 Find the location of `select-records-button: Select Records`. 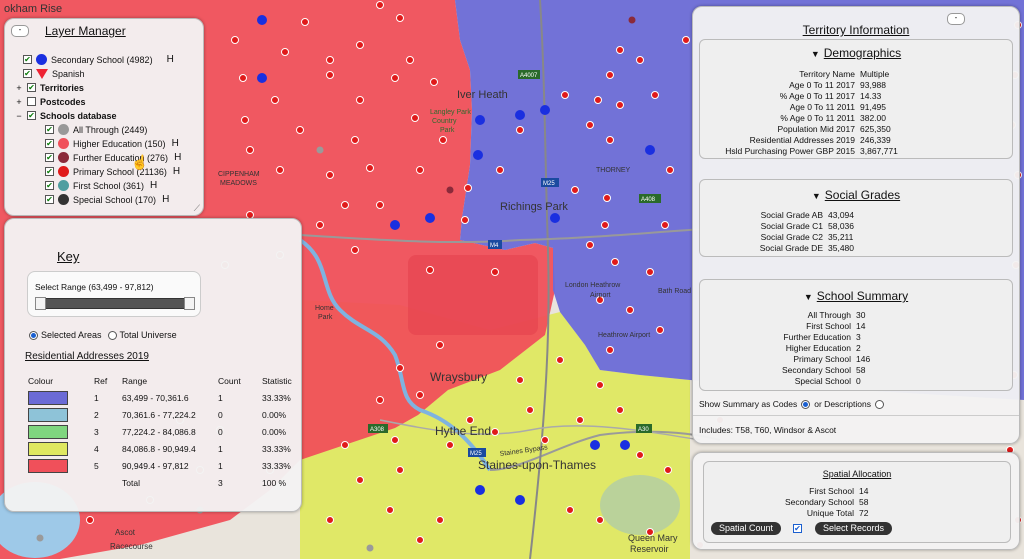

select-records-button: Select Records is located at coordinates (854, 528).